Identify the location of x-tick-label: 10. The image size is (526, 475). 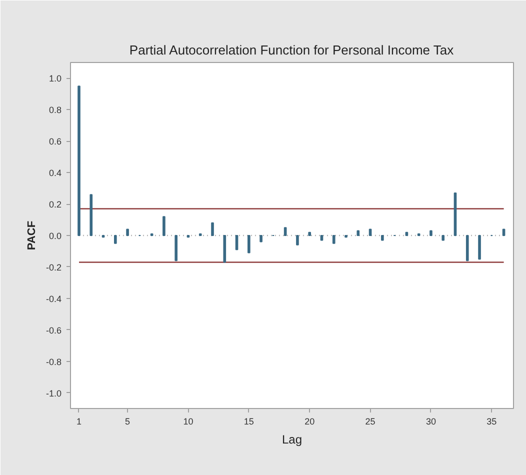
(188, 421).